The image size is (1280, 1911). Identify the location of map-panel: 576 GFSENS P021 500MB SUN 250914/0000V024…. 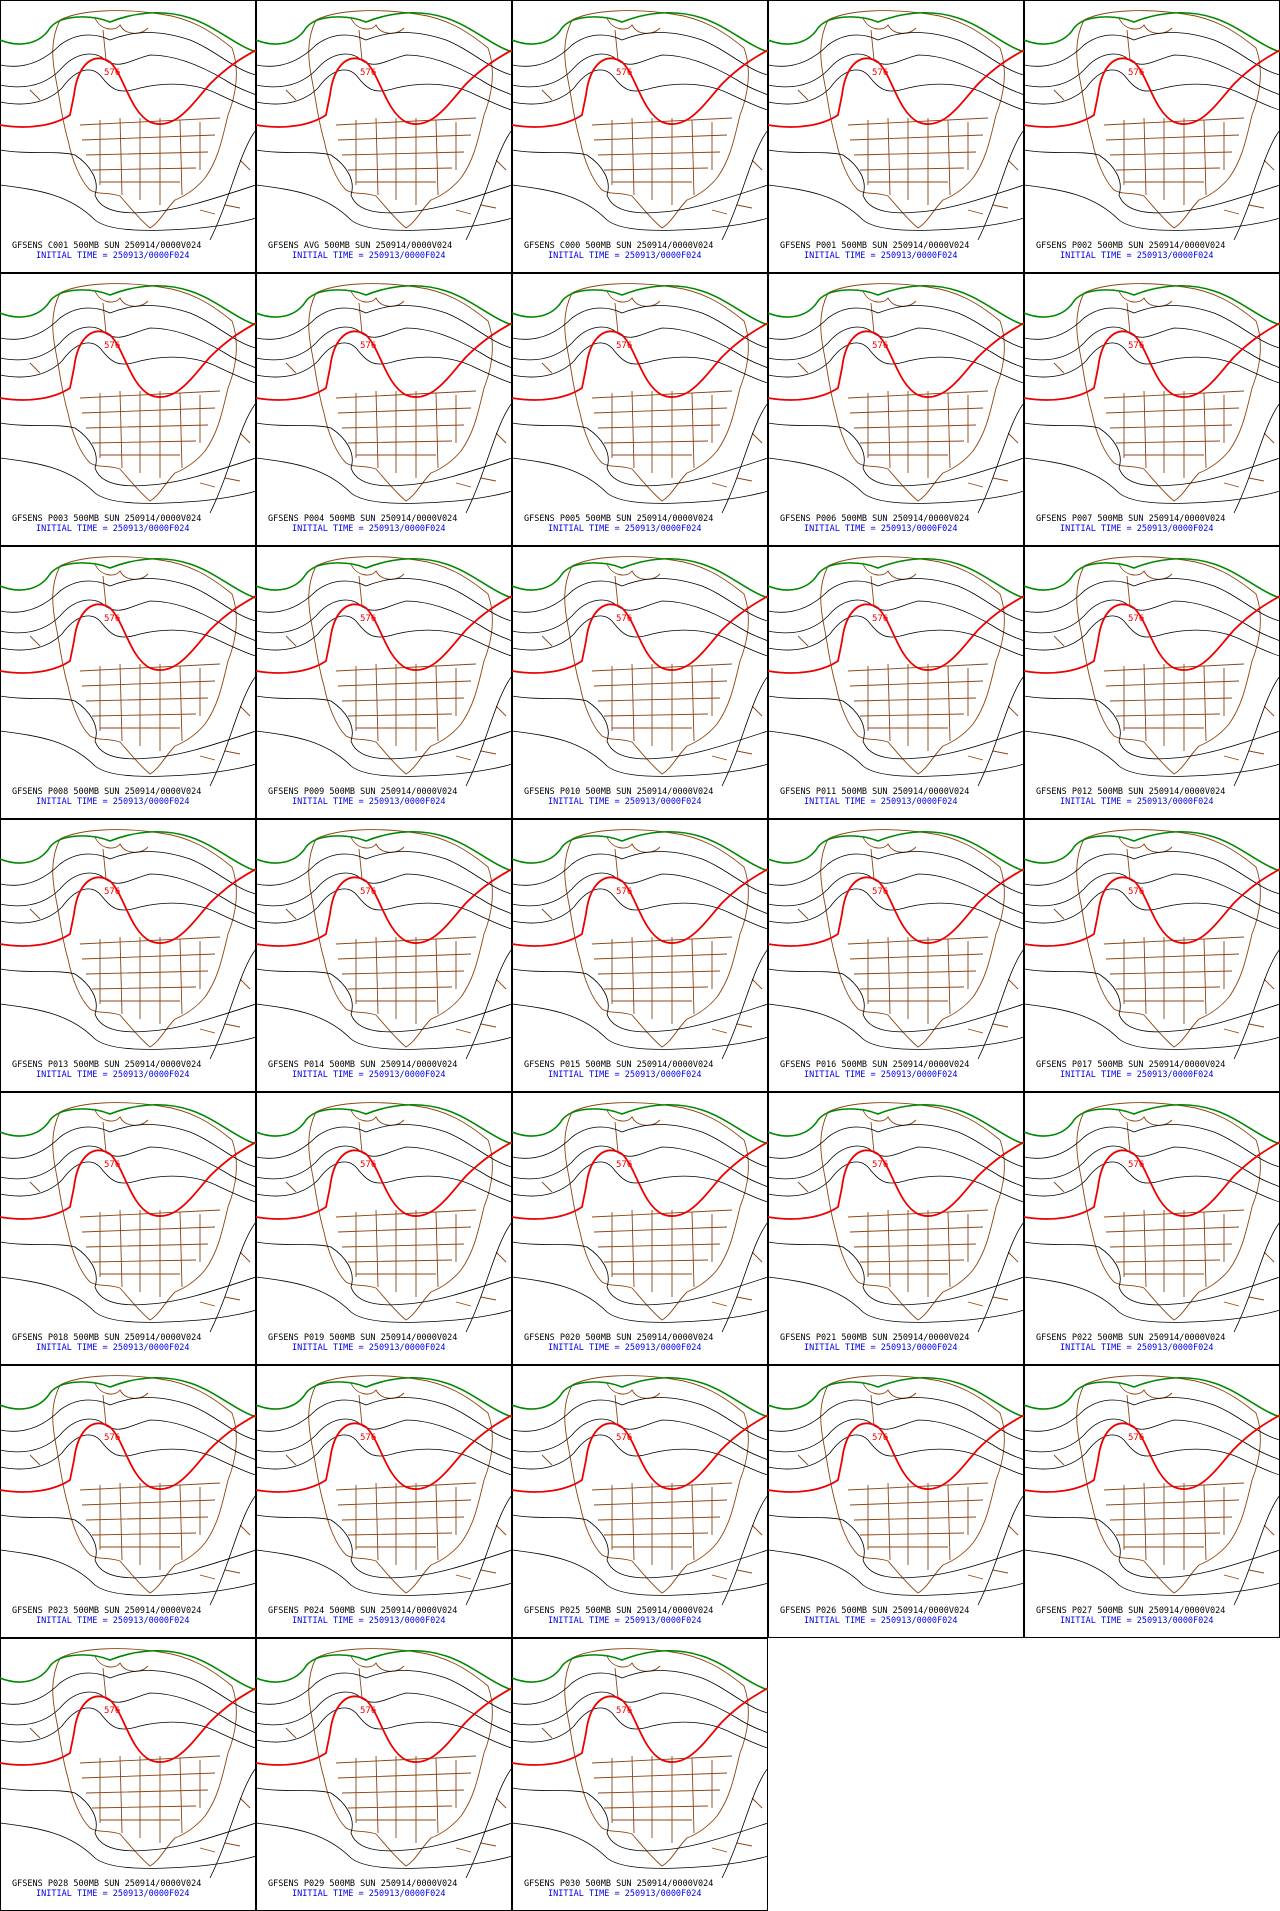
(896, 1228).